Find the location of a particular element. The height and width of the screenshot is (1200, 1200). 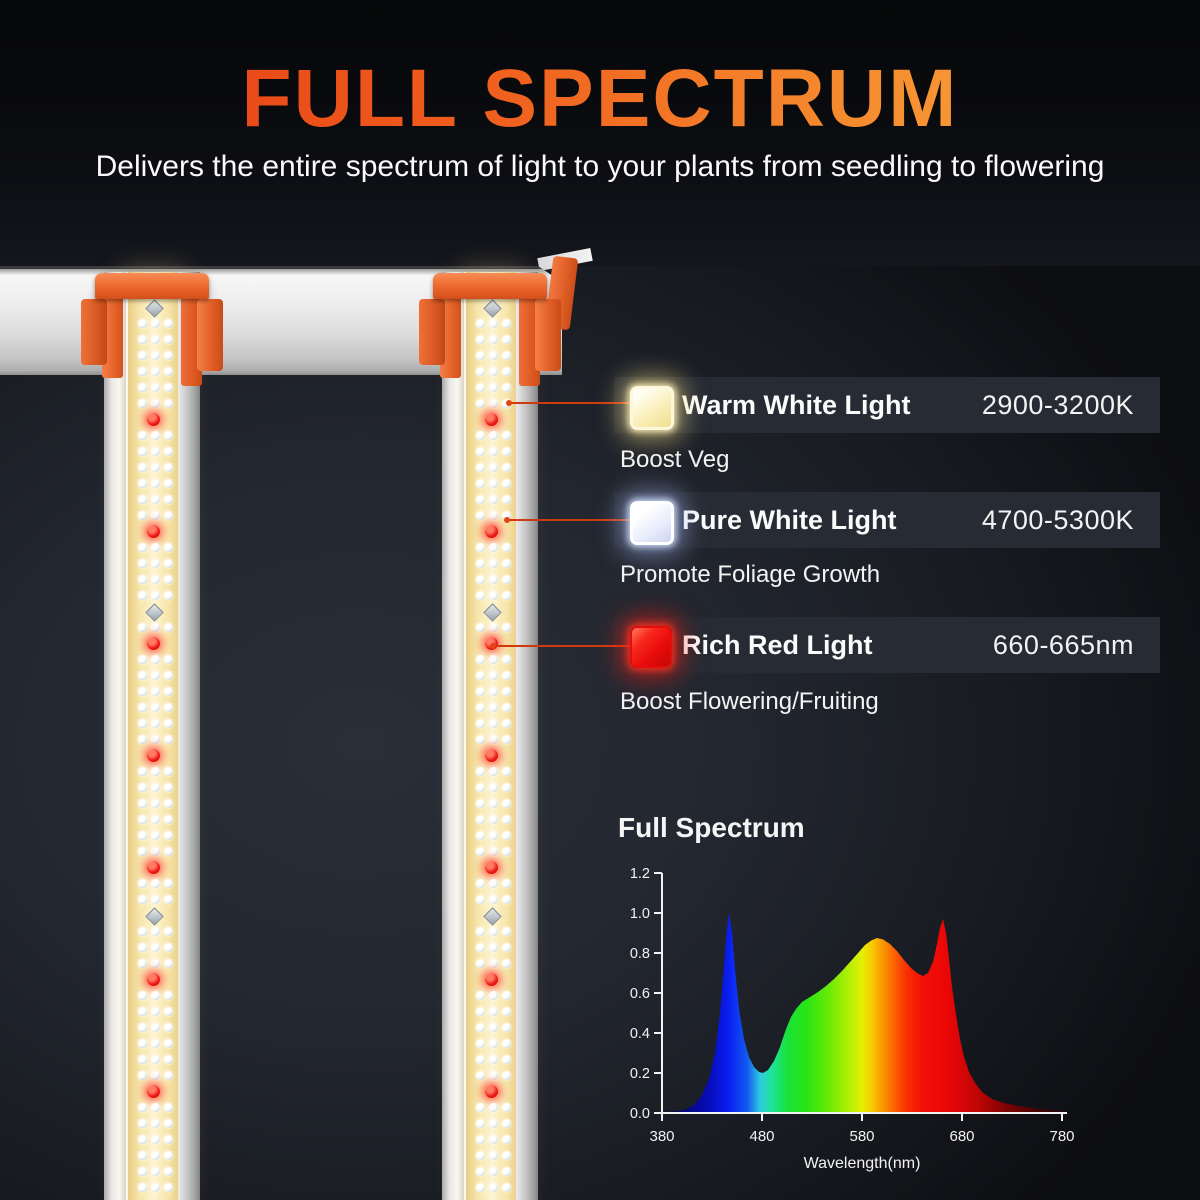

led-bar-right is located at coordinates (490, 736).